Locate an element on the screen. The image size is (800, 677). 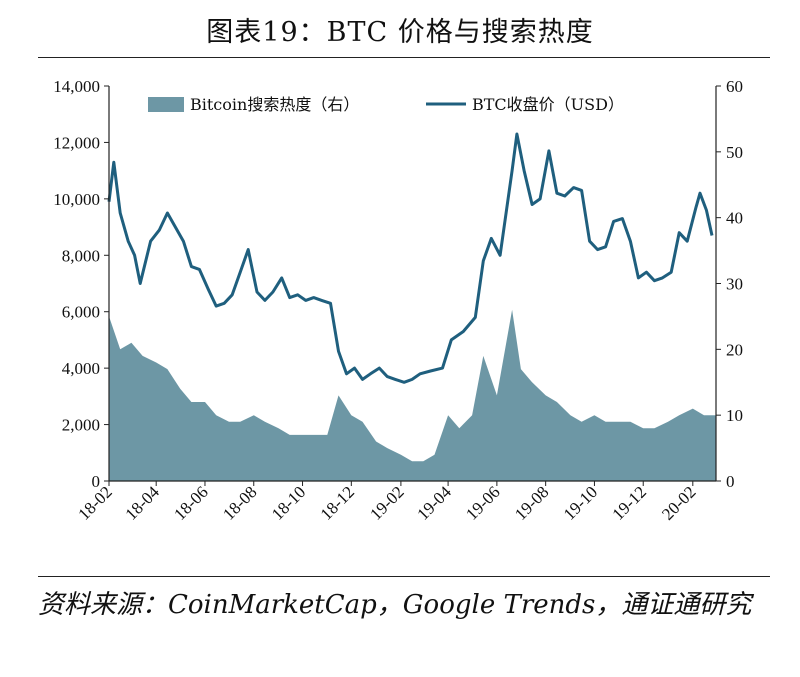
legend-label-price: BTC收盘价（USD） is located at coordinates (548, 104).